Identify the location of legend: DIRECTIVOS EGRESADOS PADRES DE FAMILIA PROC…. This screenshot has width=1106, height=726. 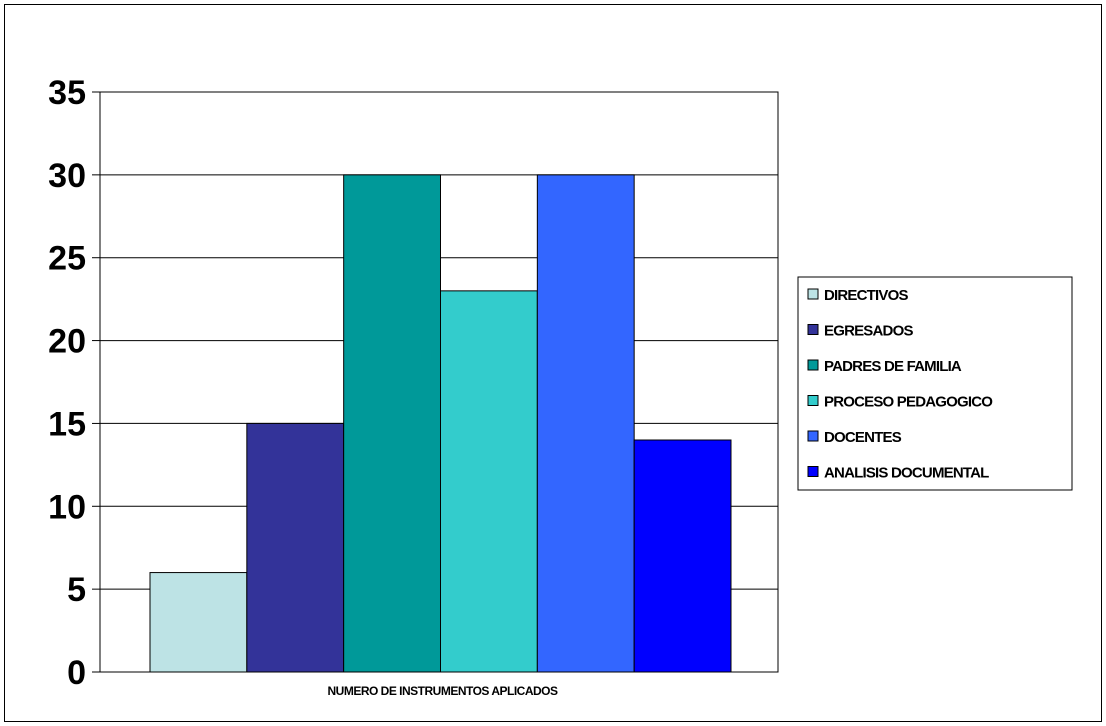
(935, 383).